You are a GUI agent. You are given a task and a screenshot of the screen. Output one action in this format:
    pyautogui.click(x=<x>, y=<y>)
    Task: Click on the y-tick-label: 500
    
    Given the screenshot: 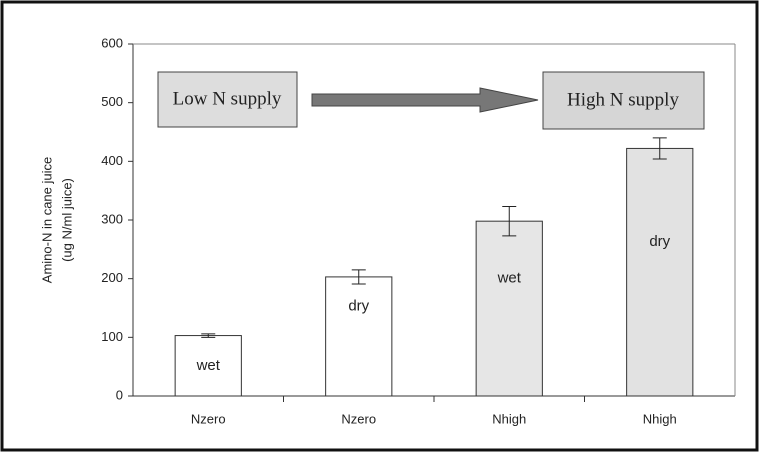 What is the action you would take?
    pyautogui.click(x=112, y=101)
    